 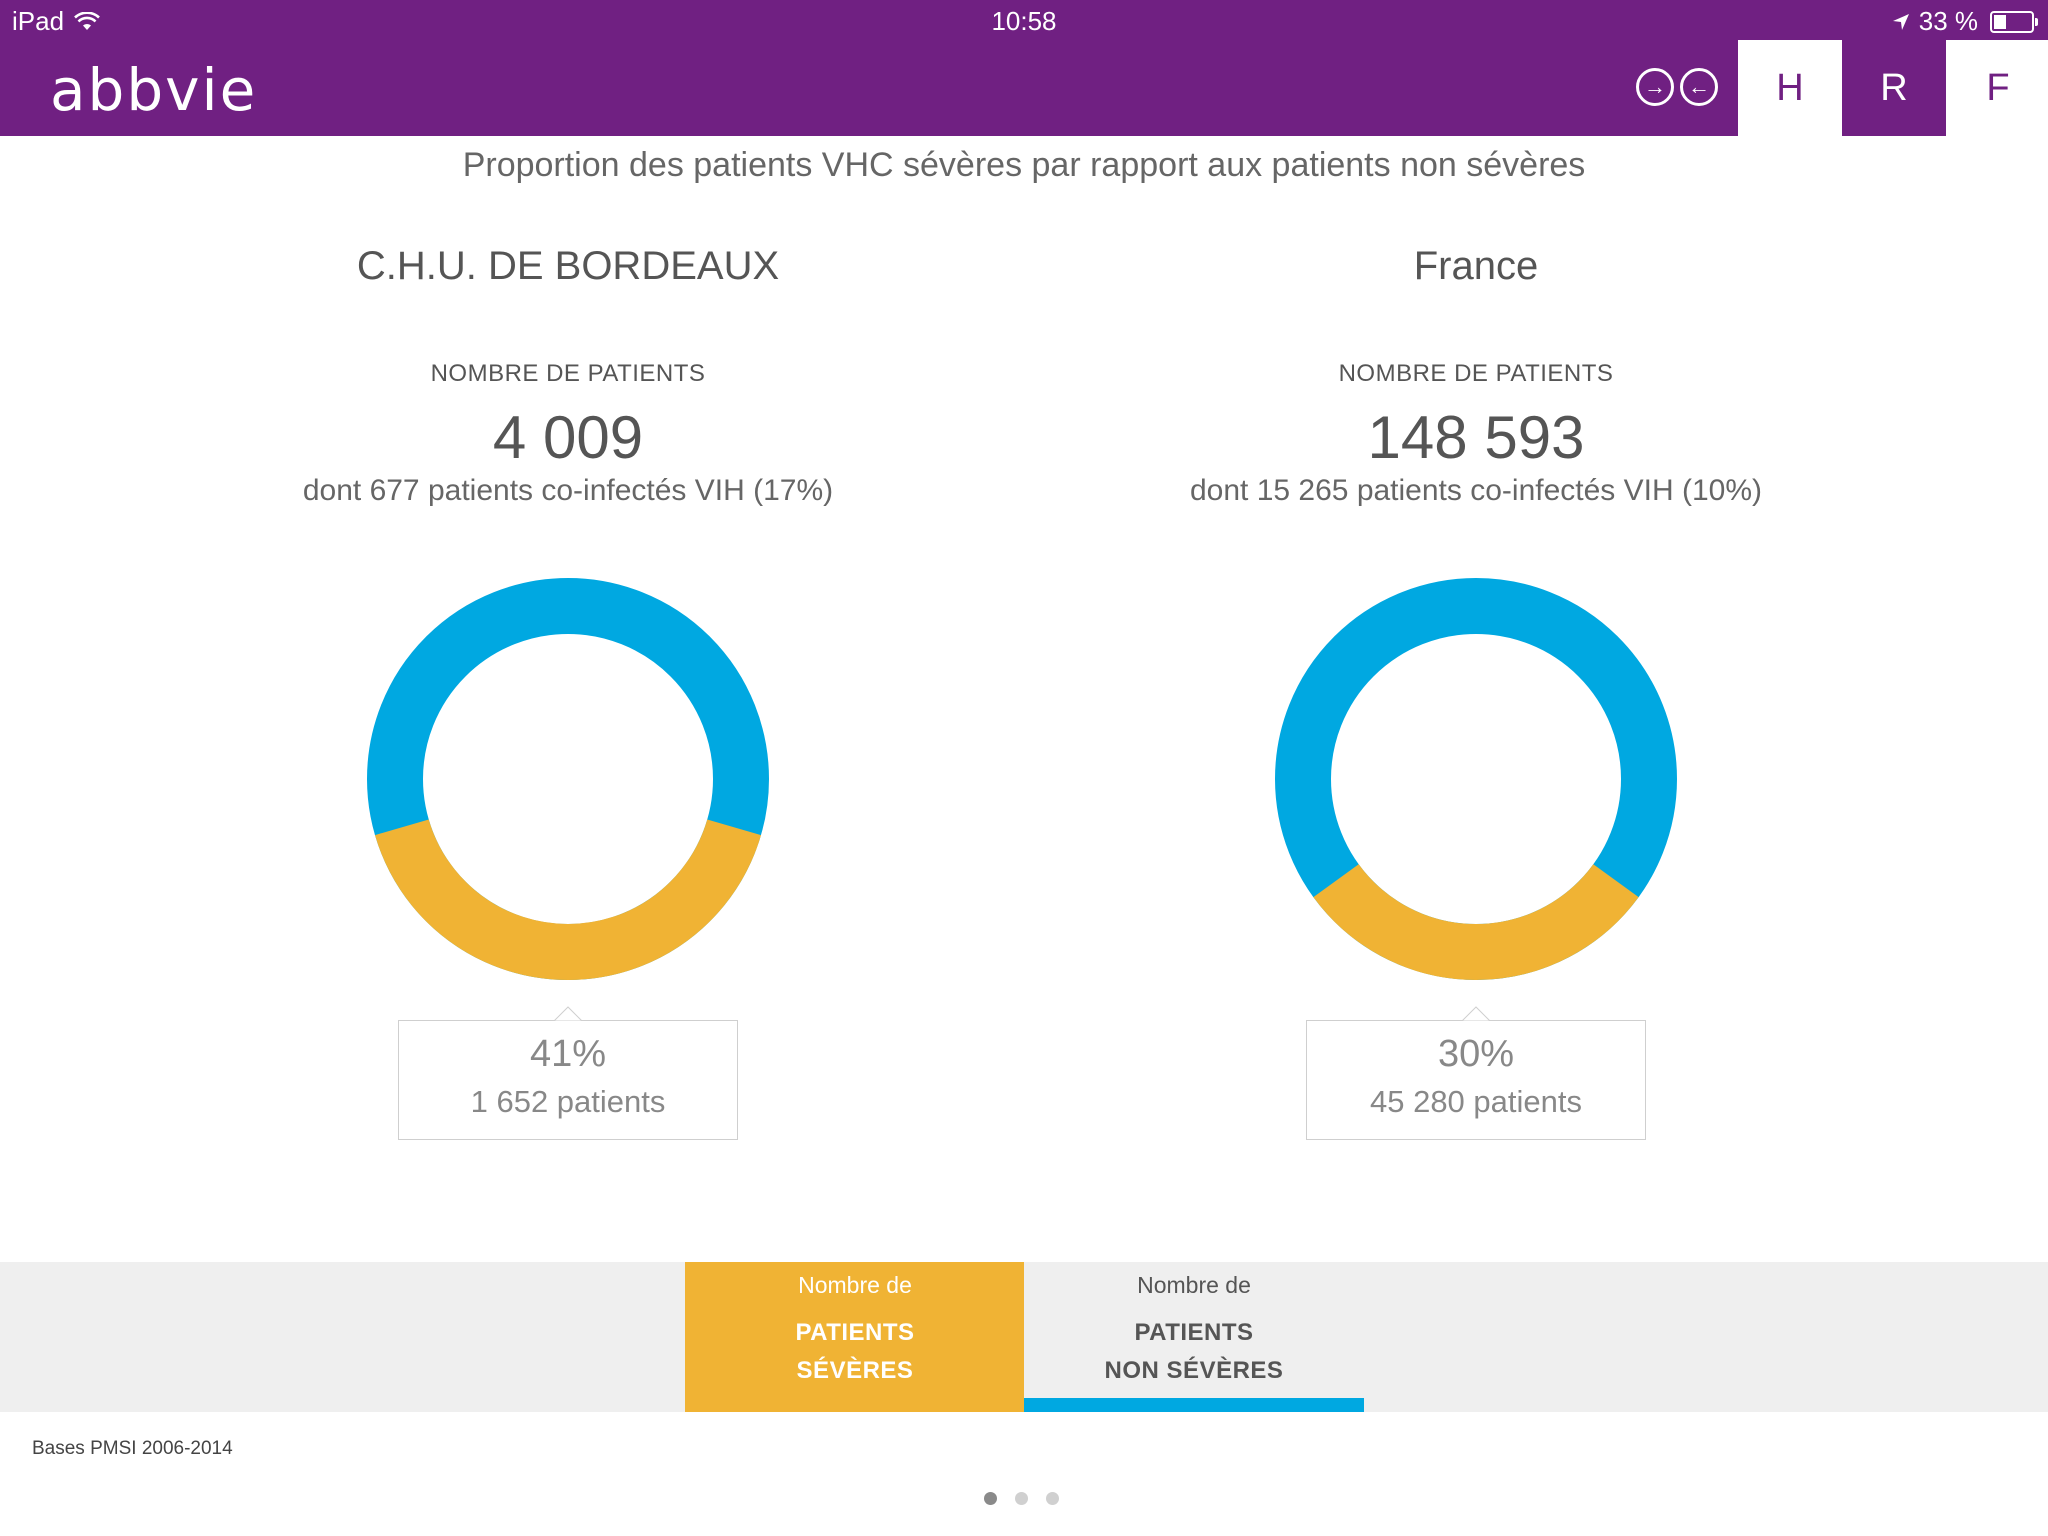 What do you see at coordinates (1476, 779) in the screenshot?
I see `donut-chart-france` at bounding box center [1476, 779].